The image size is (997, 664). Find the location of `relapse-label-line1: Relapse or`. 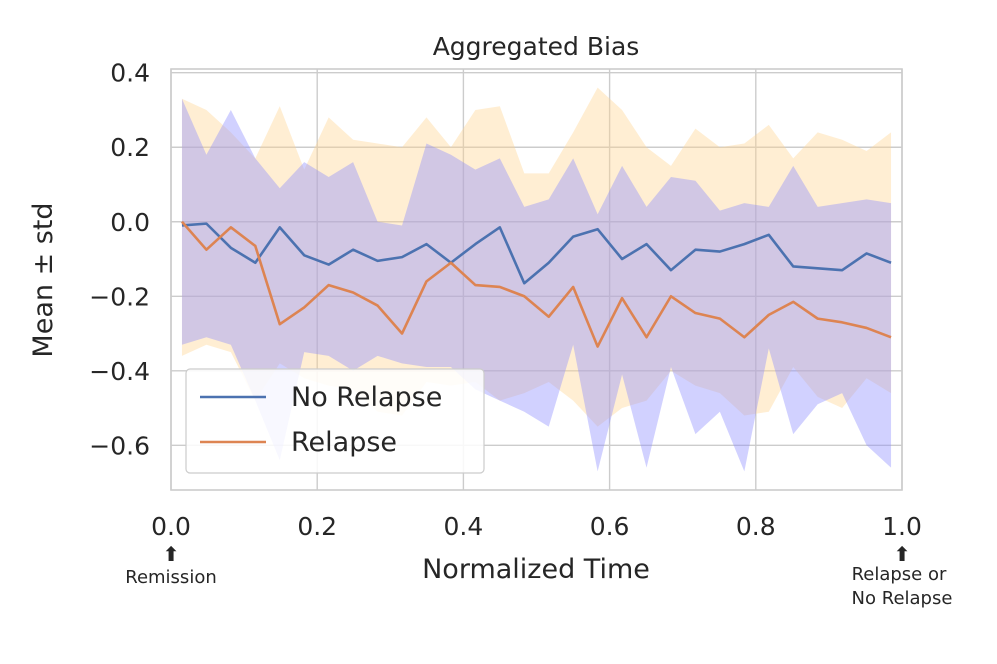

relapse-label-line1: Relapse or is located at coordinates (899, 574).